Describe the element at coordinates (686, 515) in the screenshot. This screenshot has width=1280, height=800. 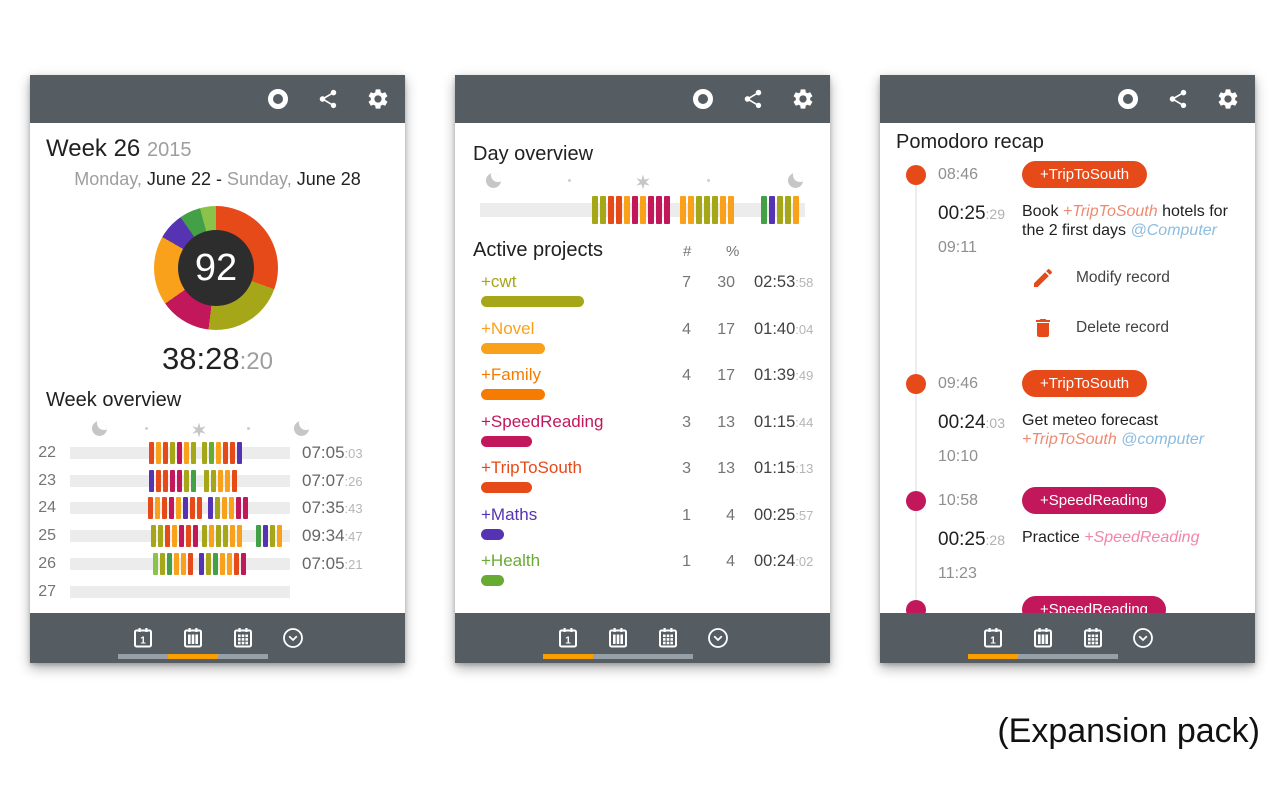
I see `project-count: 1` at that location.